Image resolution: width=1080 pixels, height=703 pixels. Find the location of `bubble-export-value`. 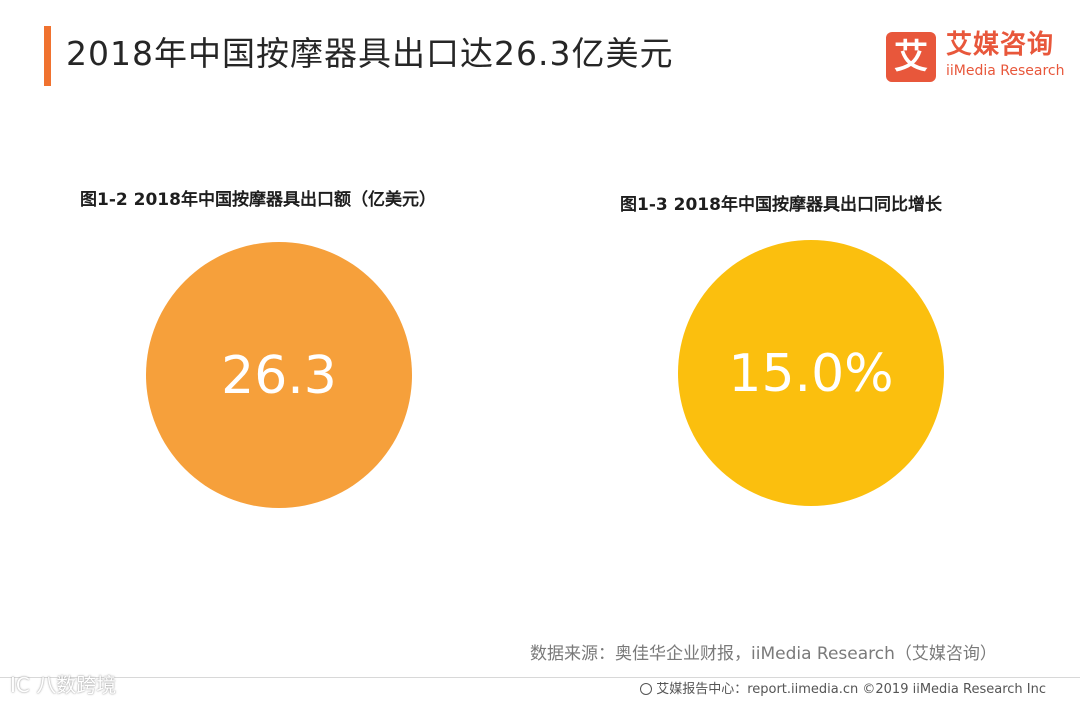

bubble-export-value is located at coordinates (279, 375).